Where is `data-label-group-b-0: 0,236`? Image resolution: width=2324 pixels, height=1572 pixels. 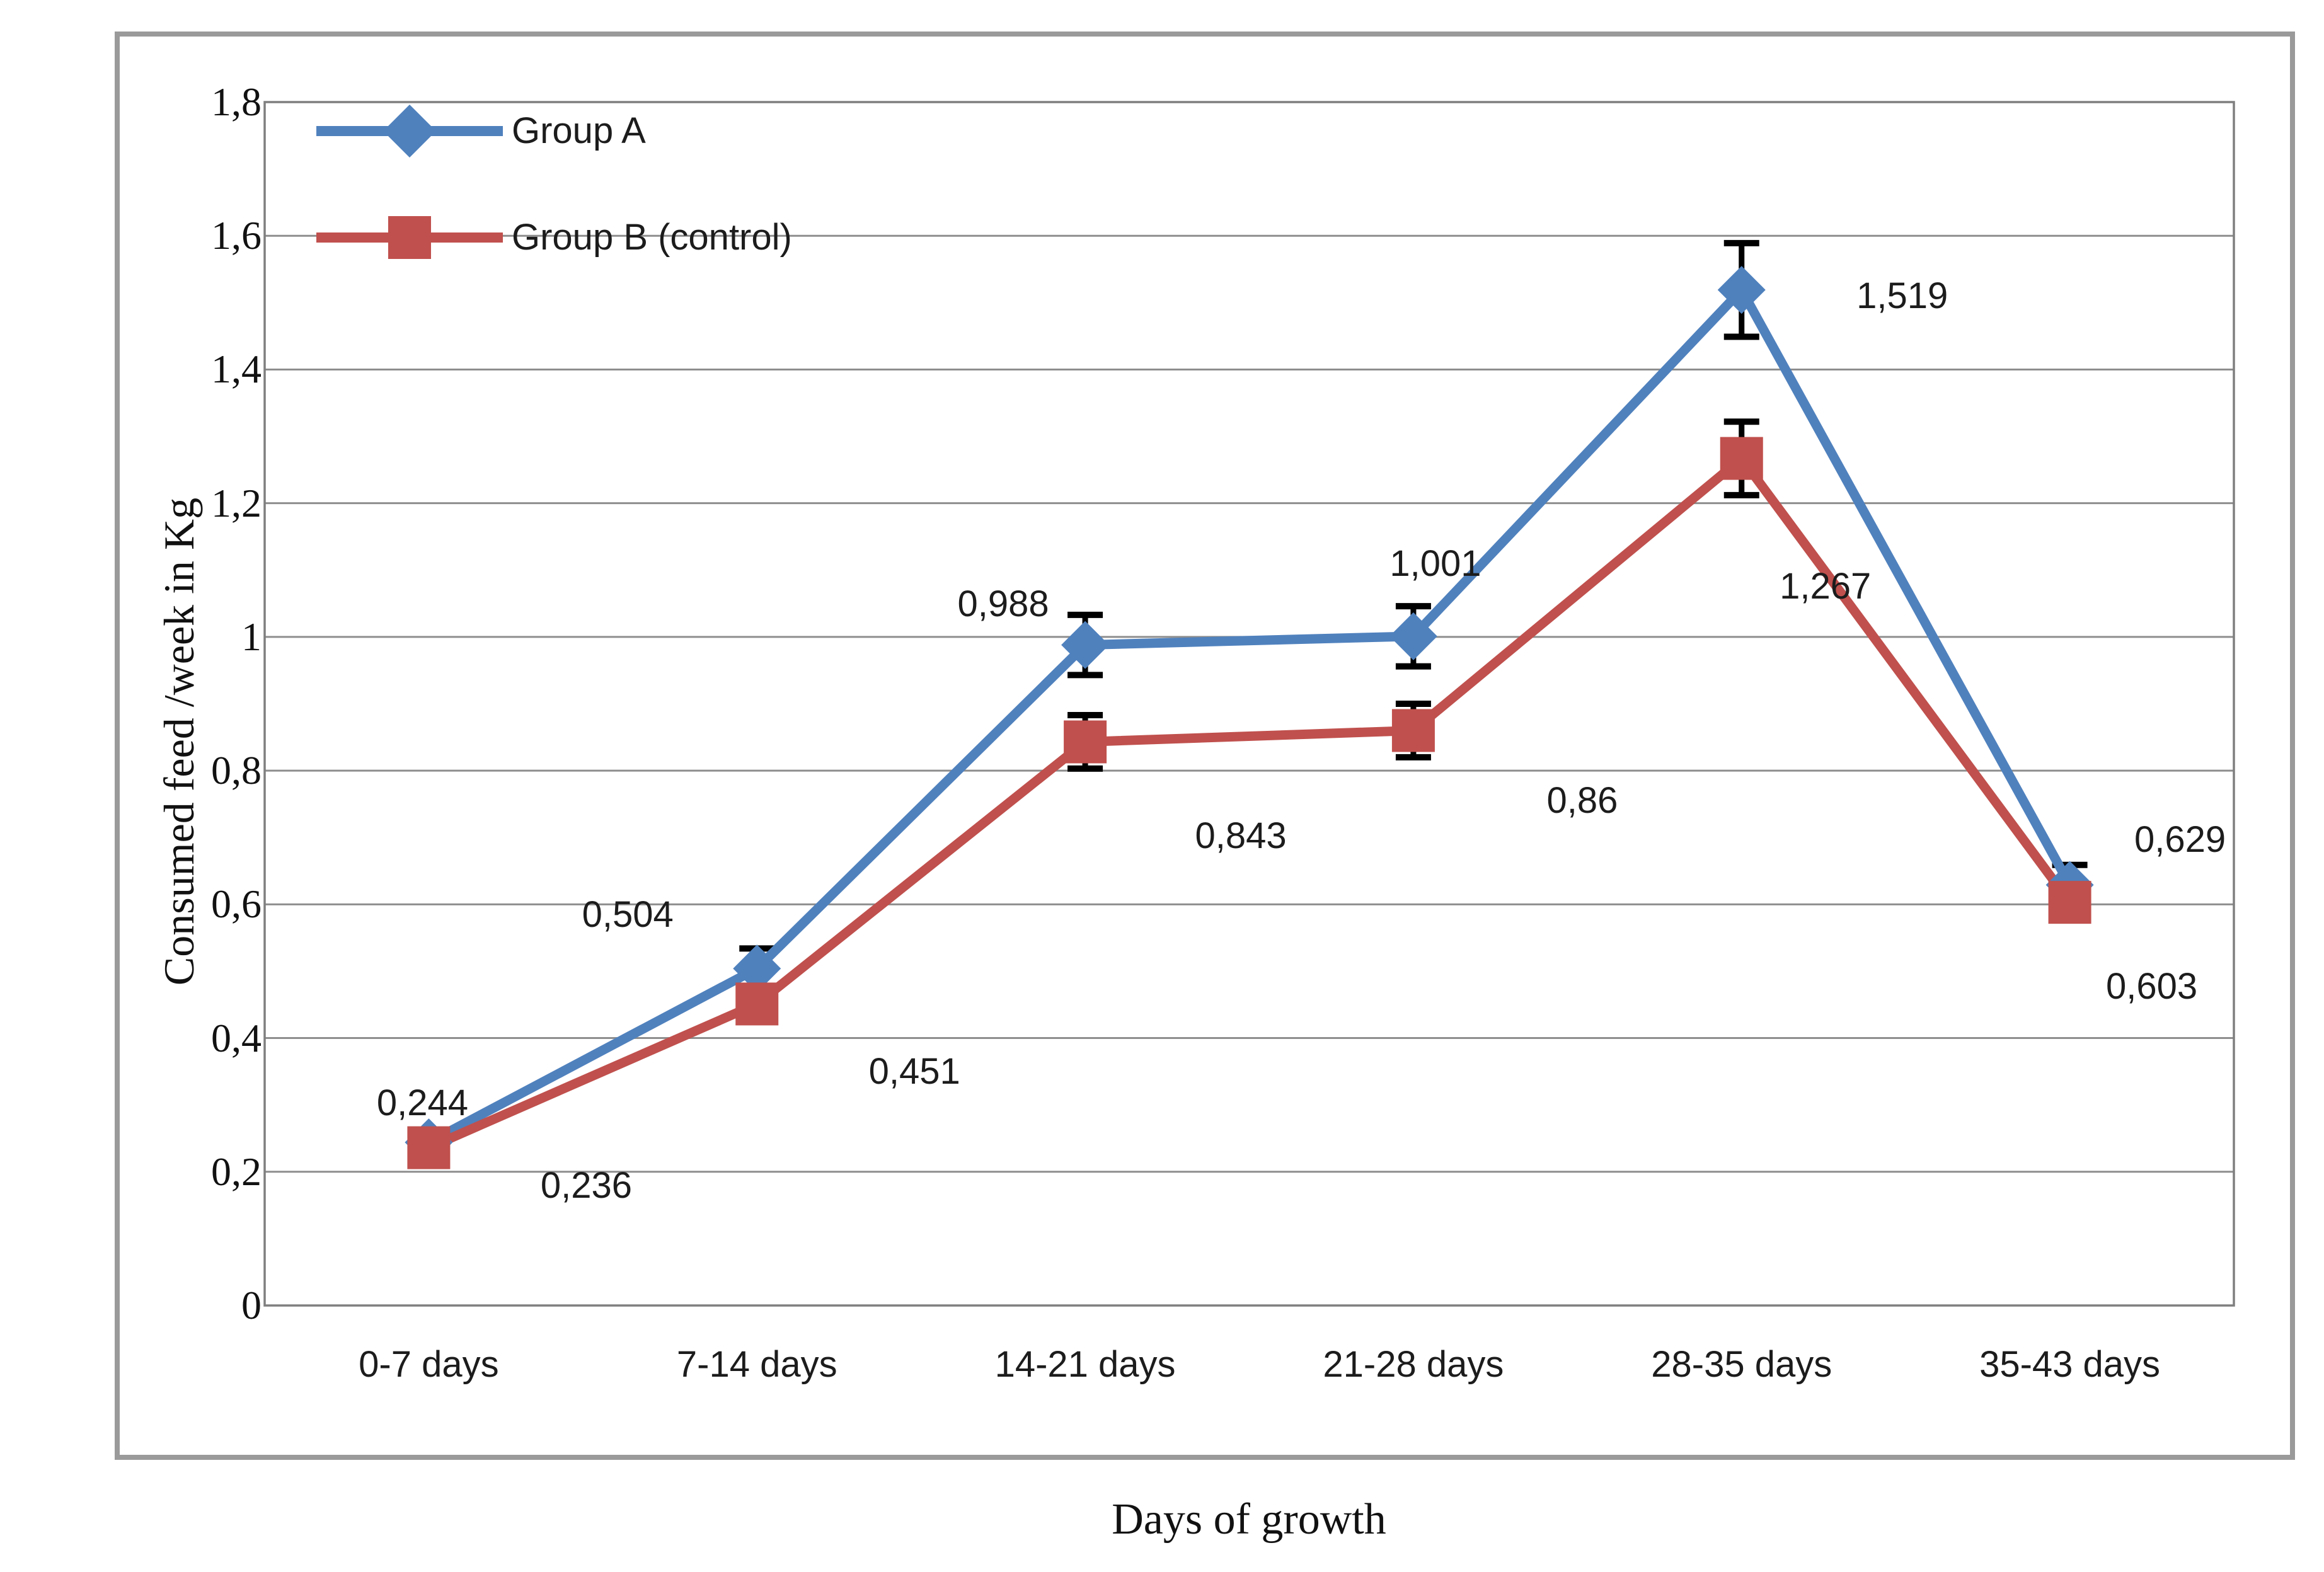 data-label-group-b-0: 0,236 is located at coordinates (586, 1185).